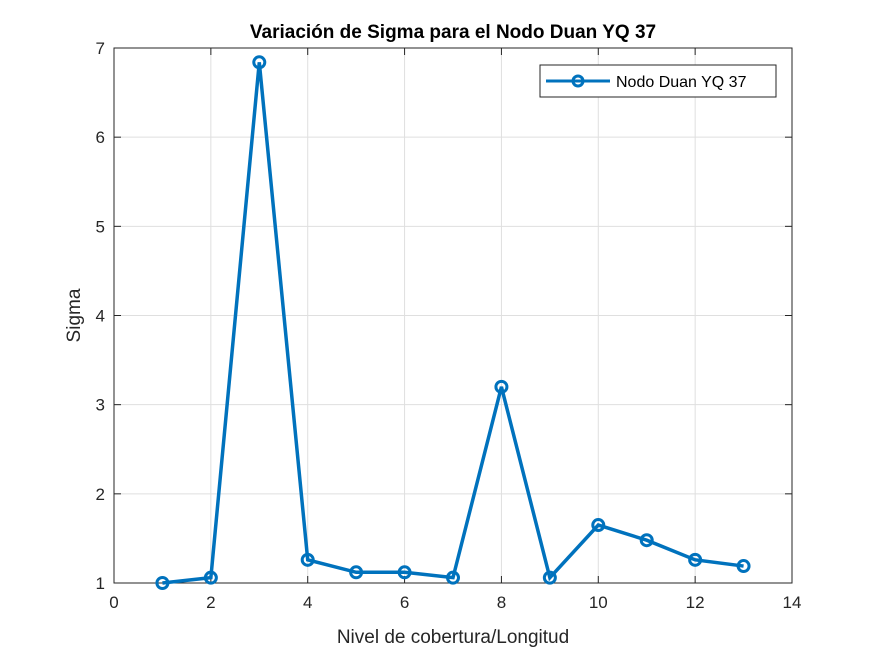 This screenshot has height=656, width=875. Describe the element at coordinates (100, 583) in the screenshot. I see `y-tick-label: 1` at that location.